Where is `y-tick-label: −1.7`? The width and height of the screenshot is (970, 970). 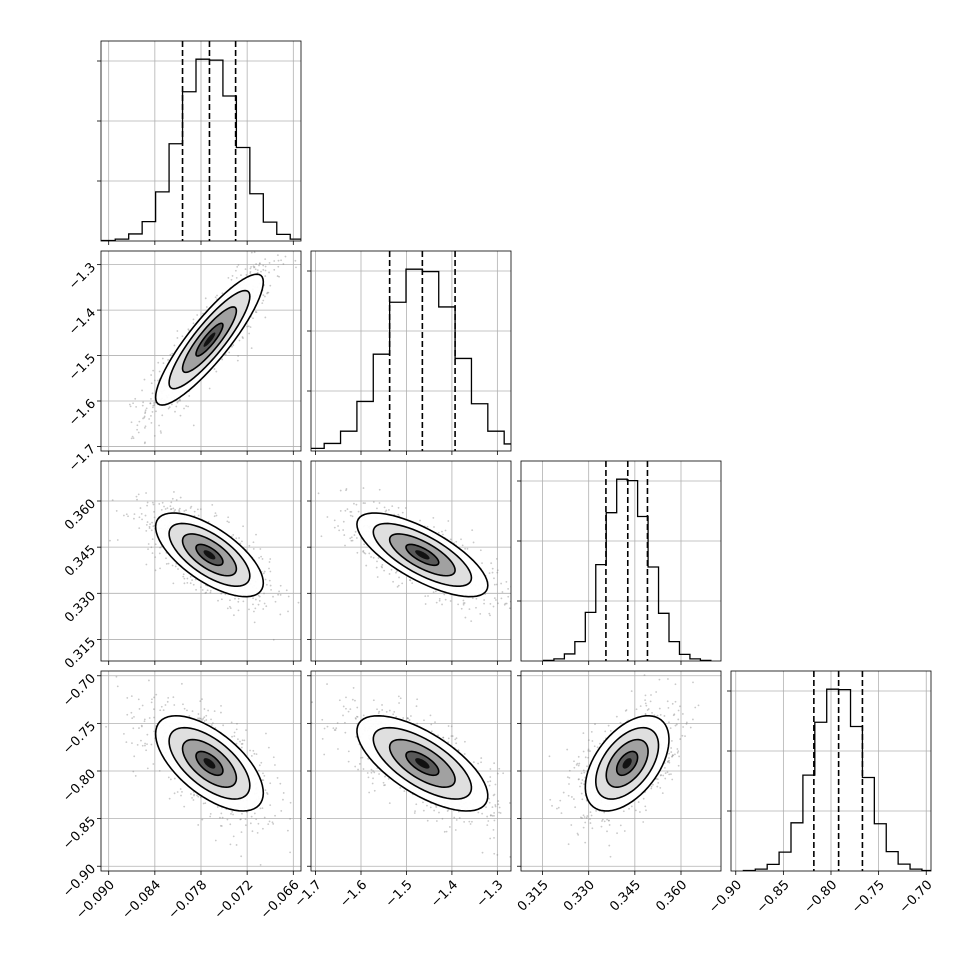 y-tick-label: −1.7 is located at coordinates (82, 458).